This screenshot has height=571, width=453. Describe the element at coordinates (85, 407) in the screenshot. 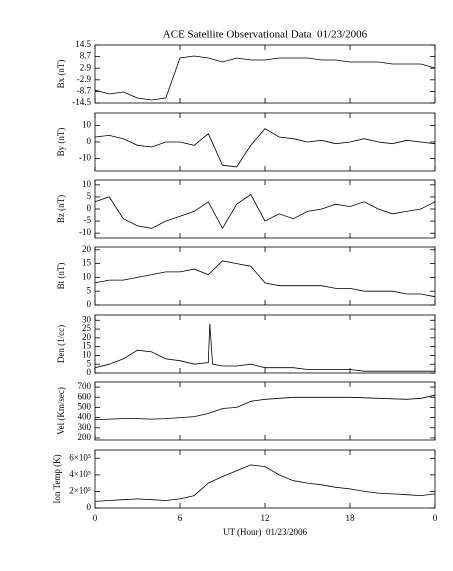

I see `y-tick-label: 500` at that location.